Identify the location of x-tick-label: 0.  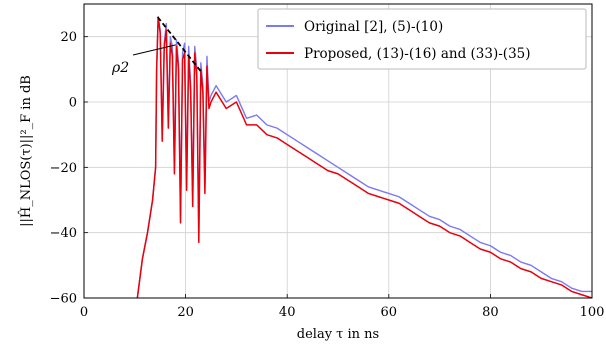
(84, 312).